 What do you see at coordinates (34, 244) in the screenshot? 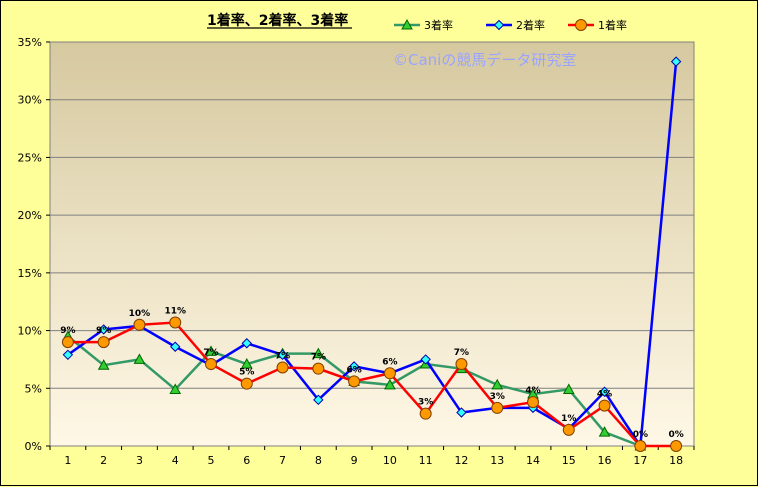
I see `y-axis: 0% 5% 10% 15% 20% 25% 30% 35%` at bounding box center [34, 244].